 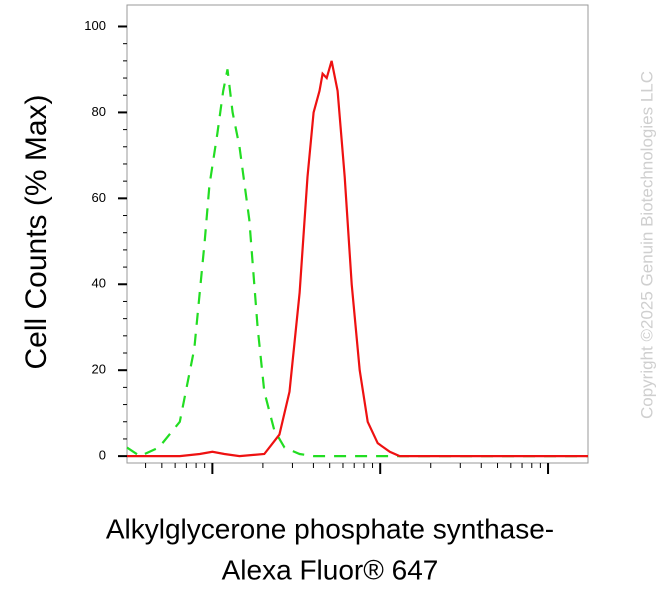 I want to click on y-tick-label: 80, so click(x=99, y=111).